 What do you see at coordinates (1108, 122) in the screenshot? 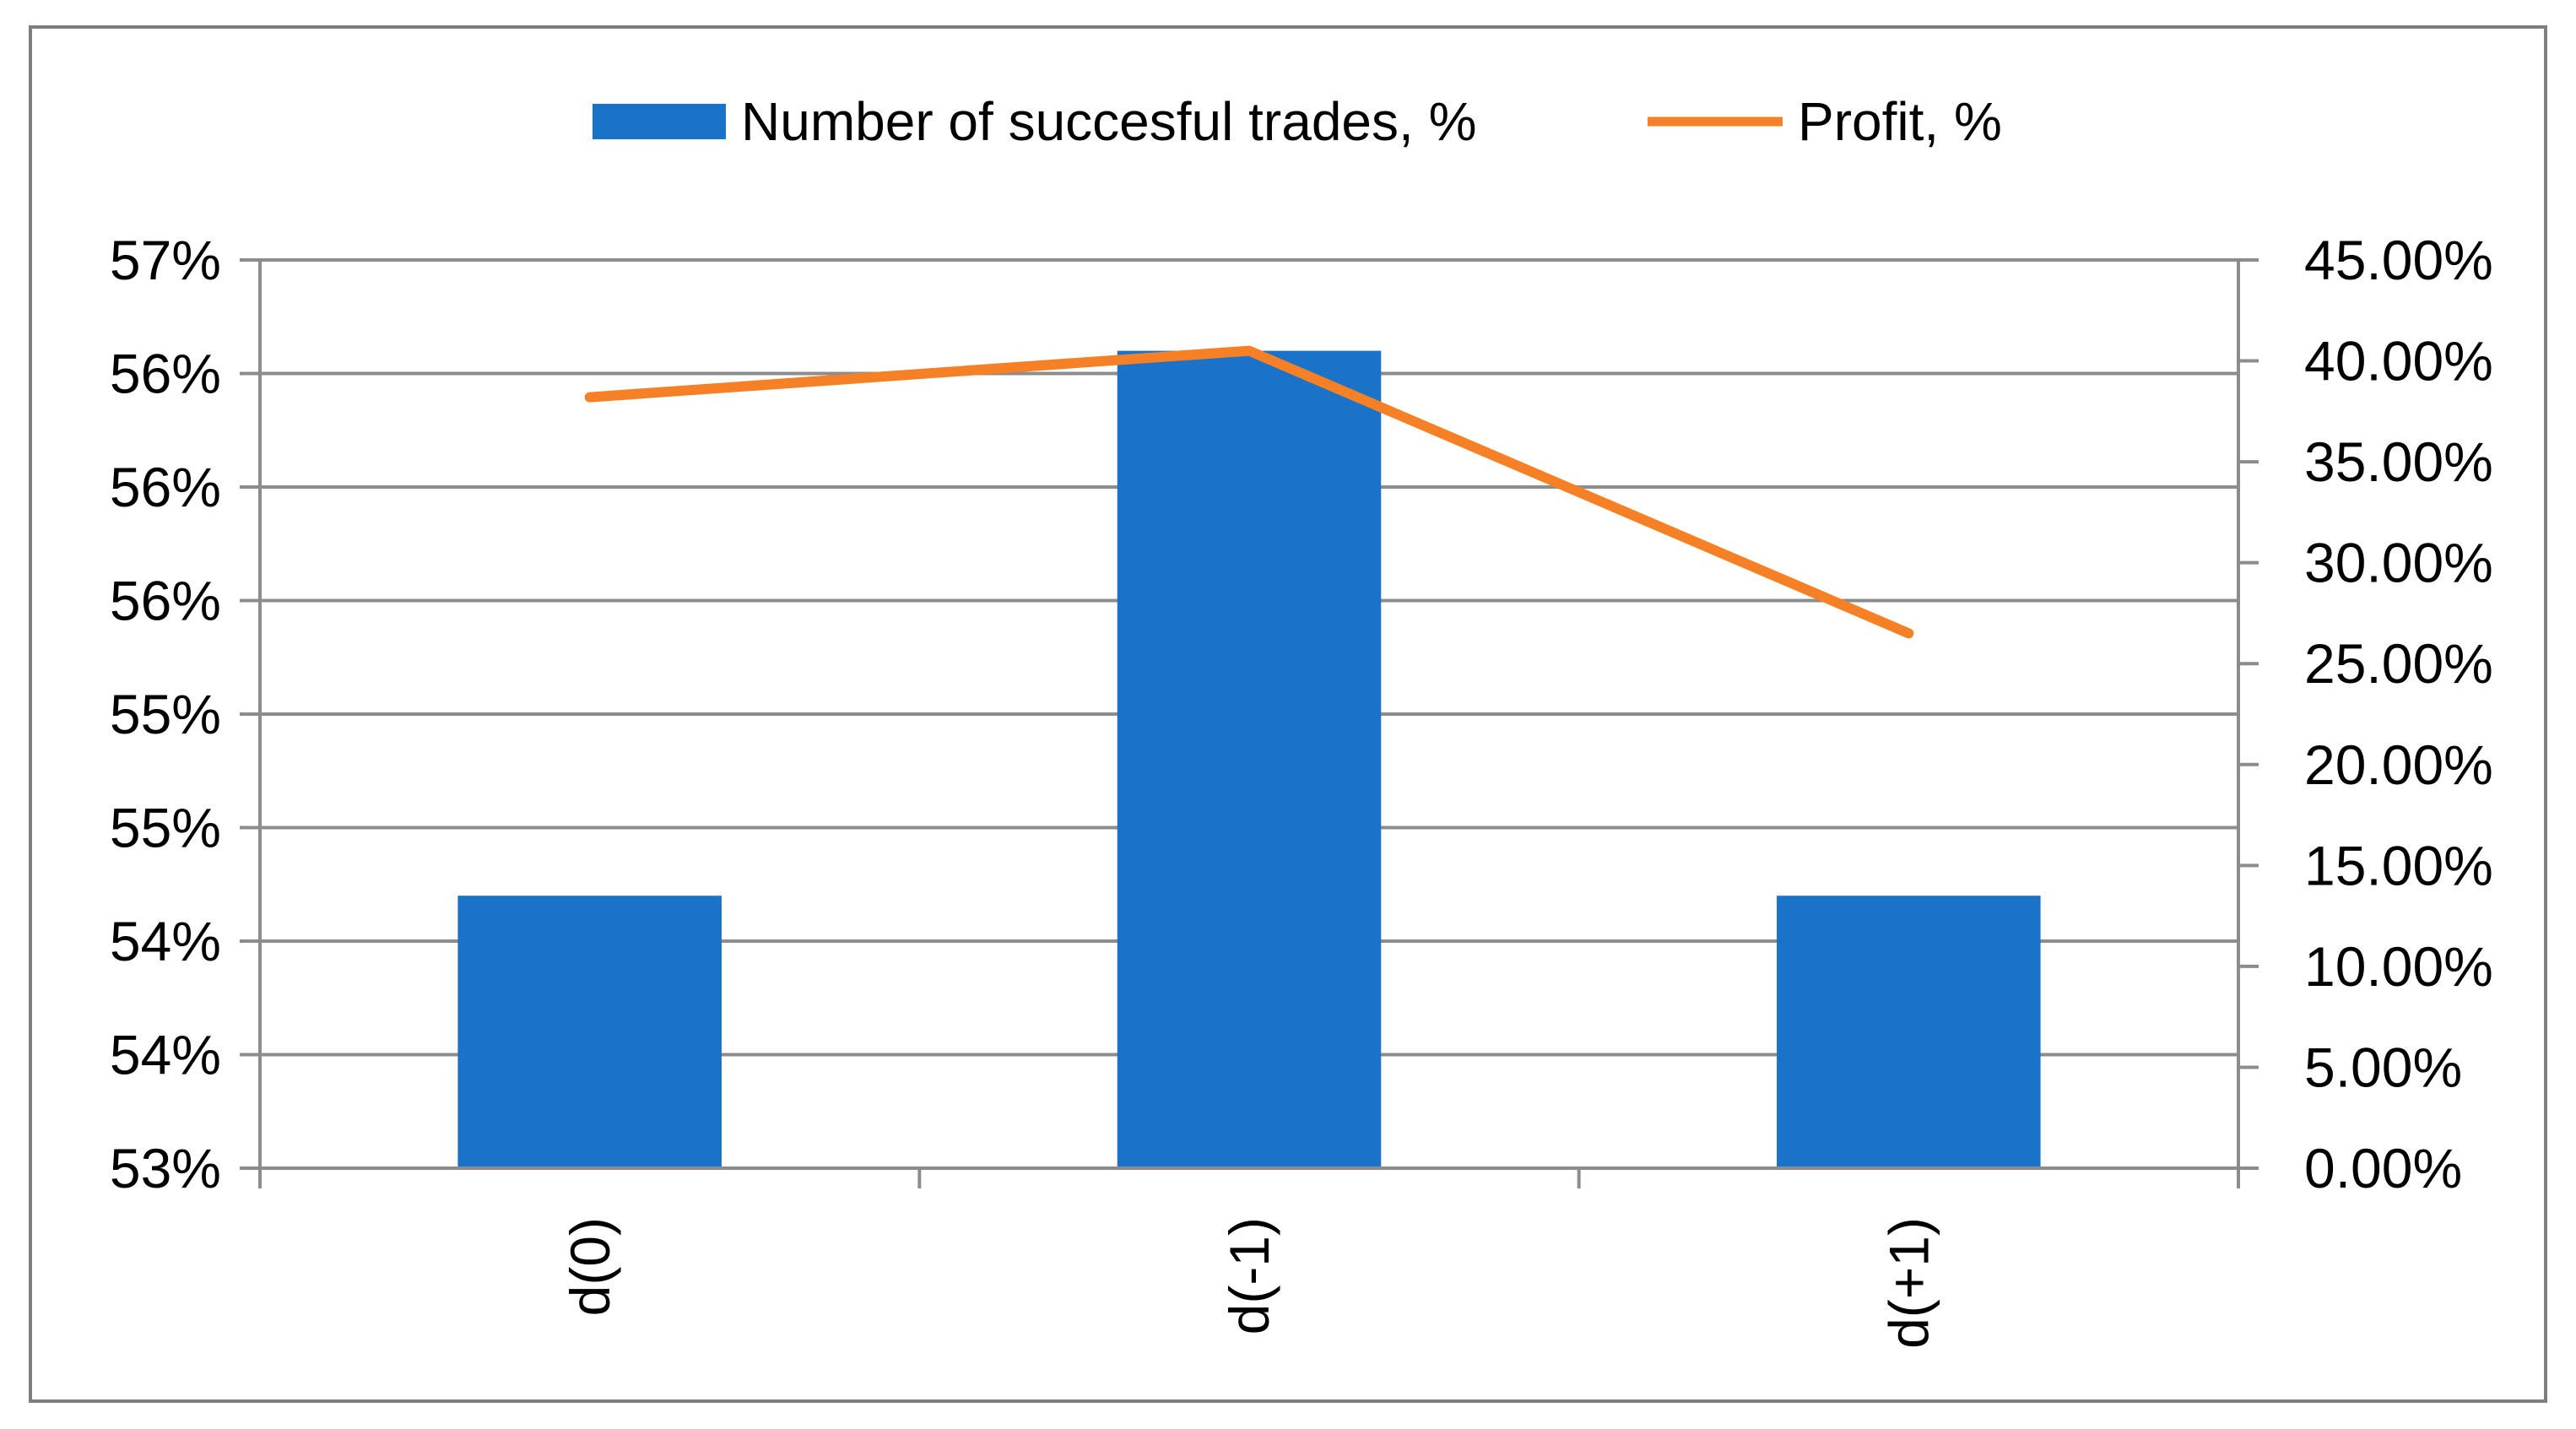
I see `legend-bar-label: Number of succesful trades, %` at bounding box center [1108, 122].